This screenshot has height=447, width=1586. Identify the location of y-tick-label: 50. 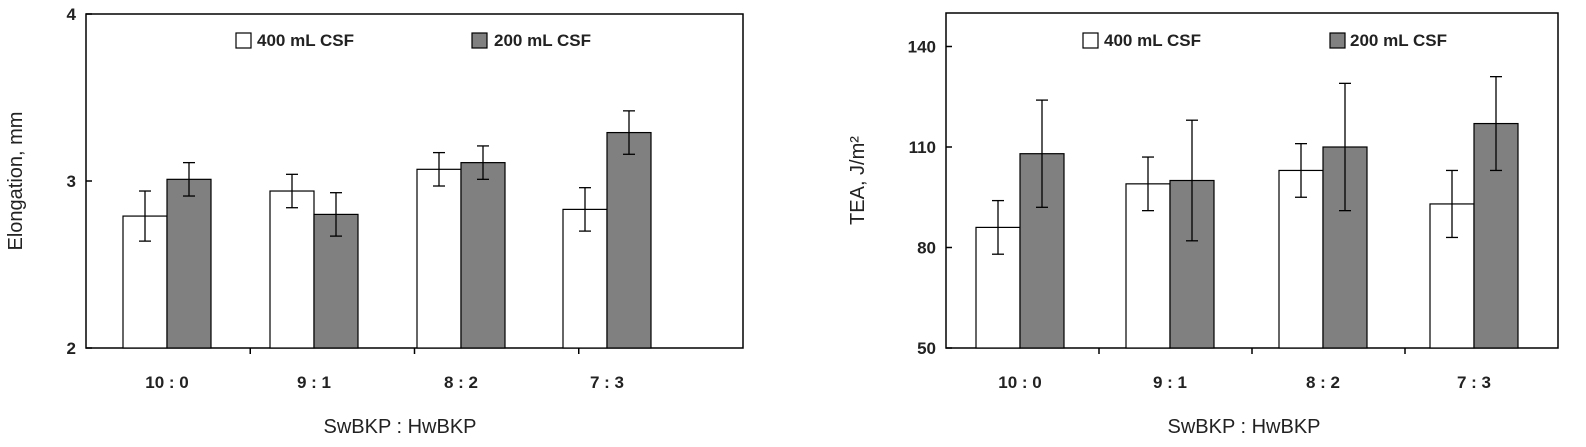
(926, 348).